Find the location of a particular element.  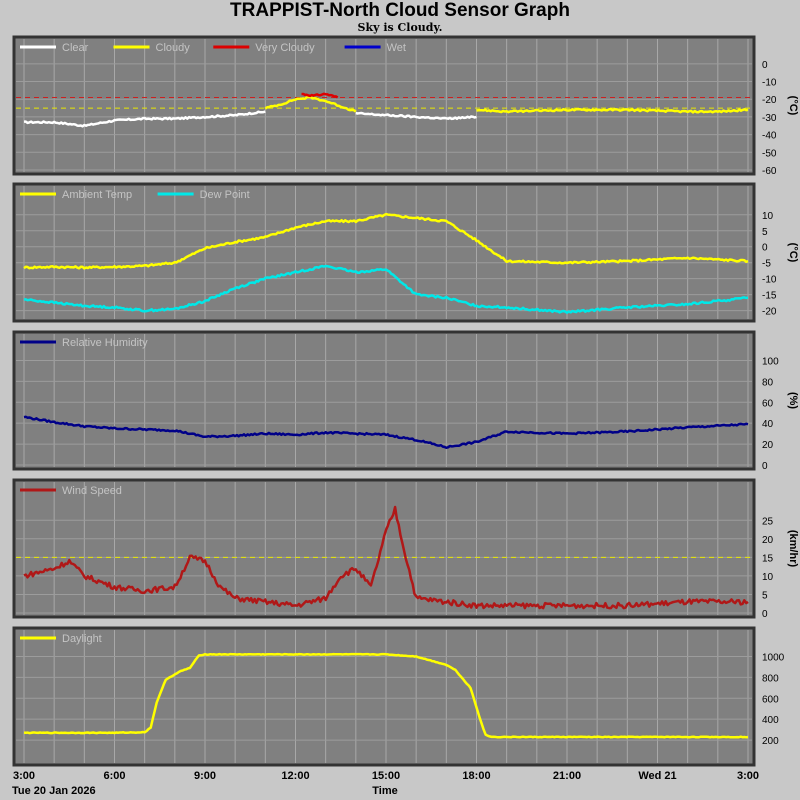

legend-entry: Wet is located at coordinates (396, 48).